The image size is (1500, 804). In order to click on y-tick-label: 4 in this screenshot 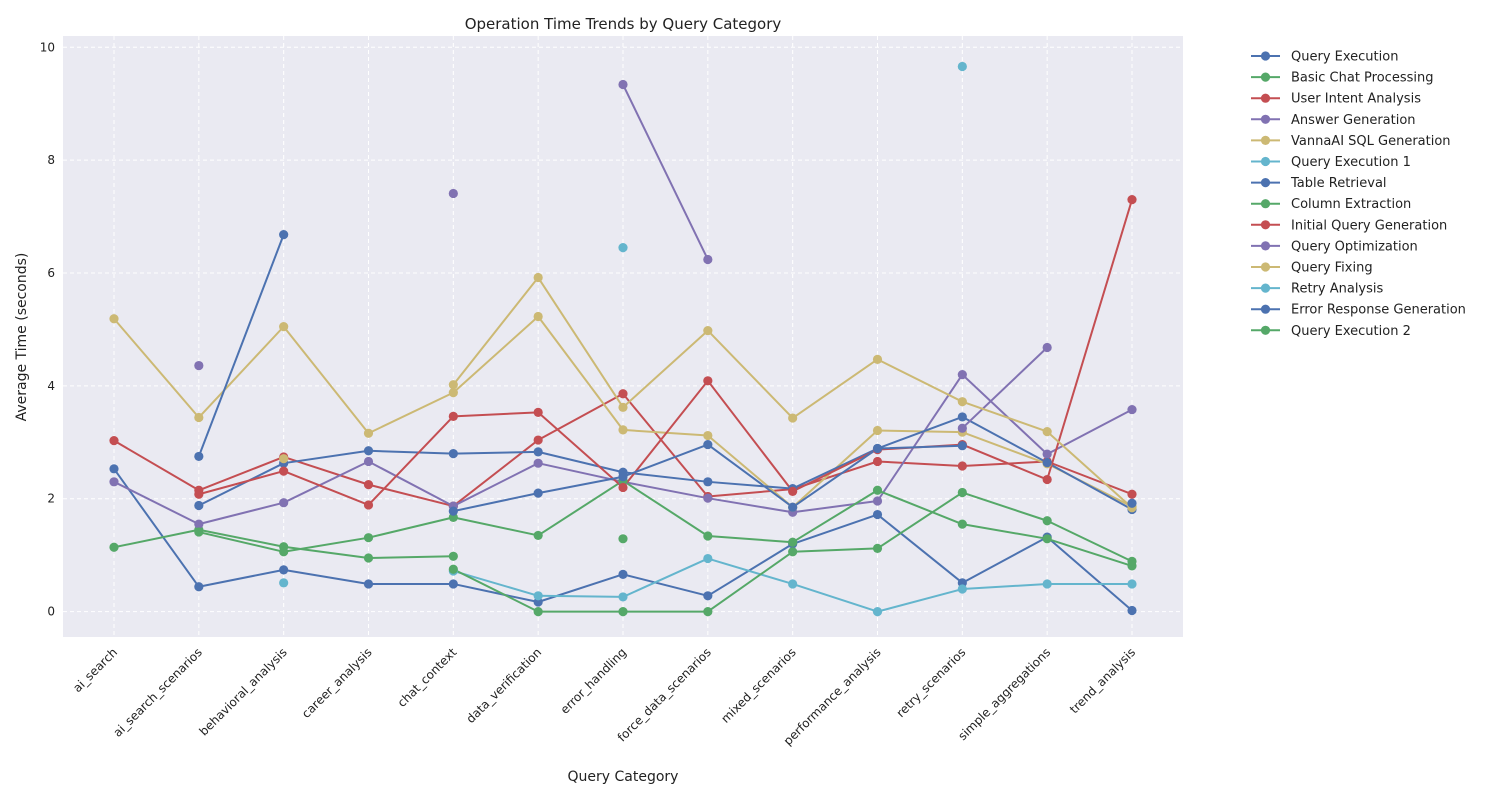, I will do `click(51, 386)`.